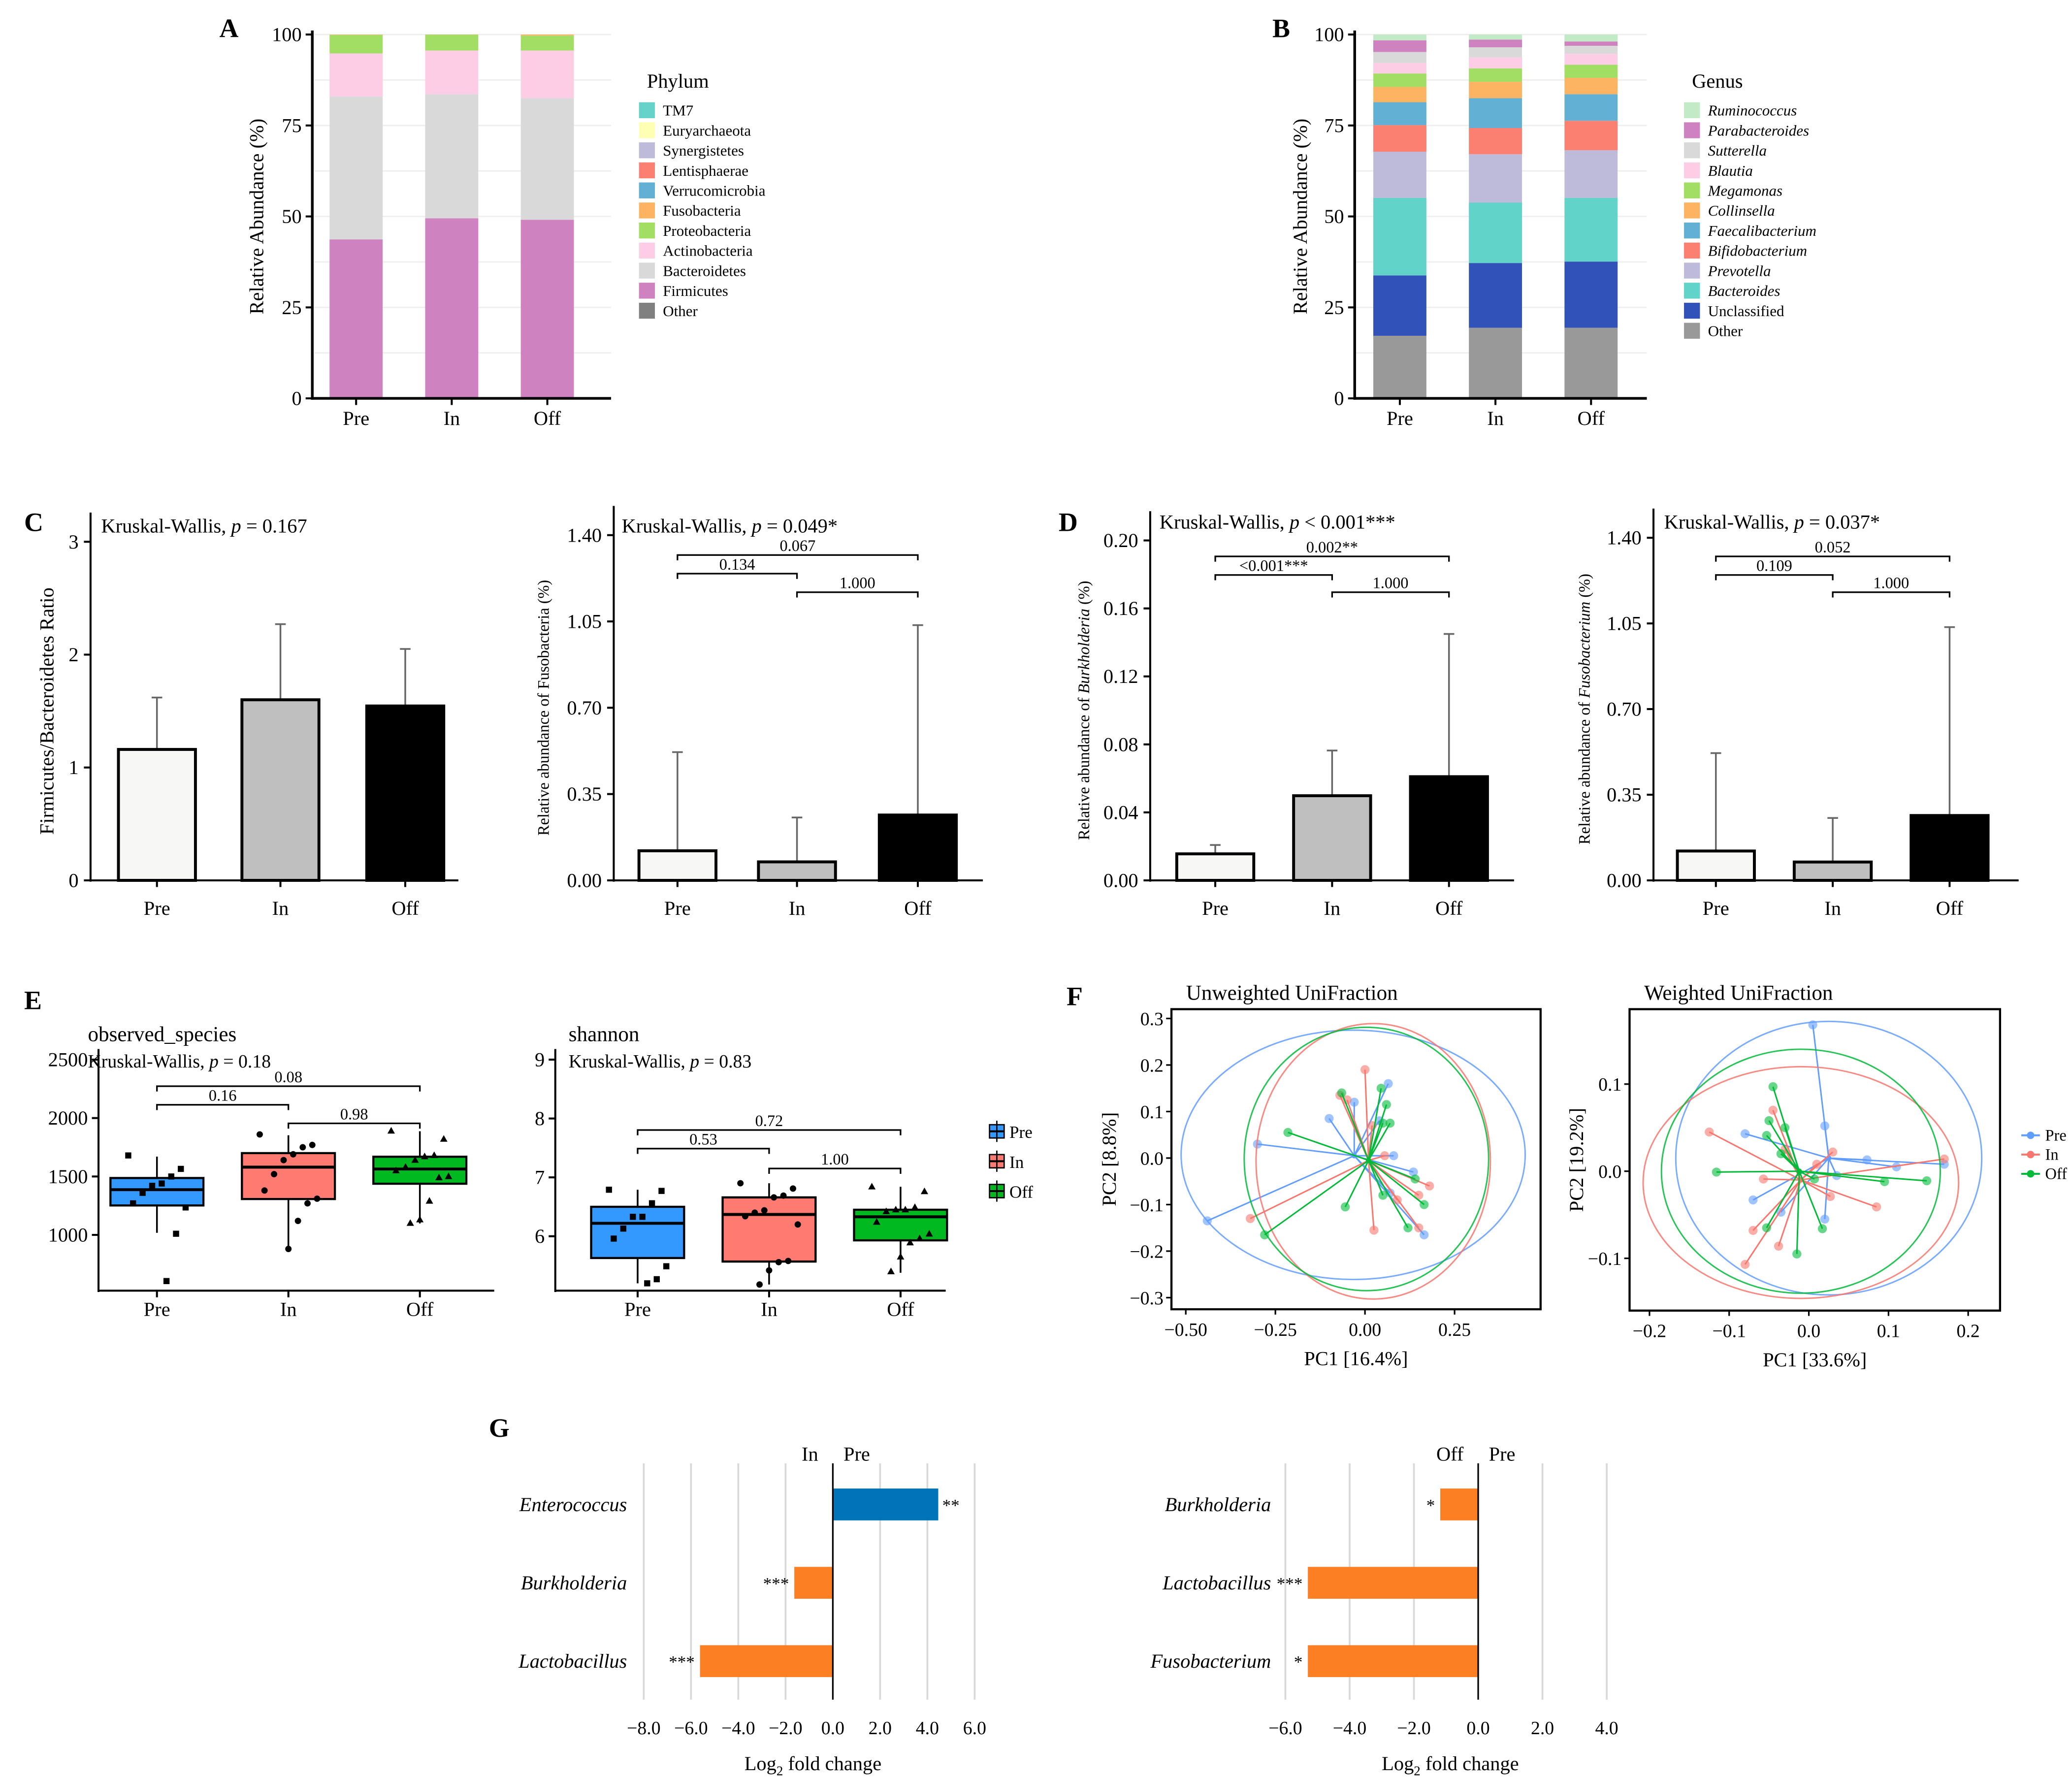  Describe the element at coordinates (1152, 1158) in the screenshot. I see `y-tick-label: 0.0` at that location.